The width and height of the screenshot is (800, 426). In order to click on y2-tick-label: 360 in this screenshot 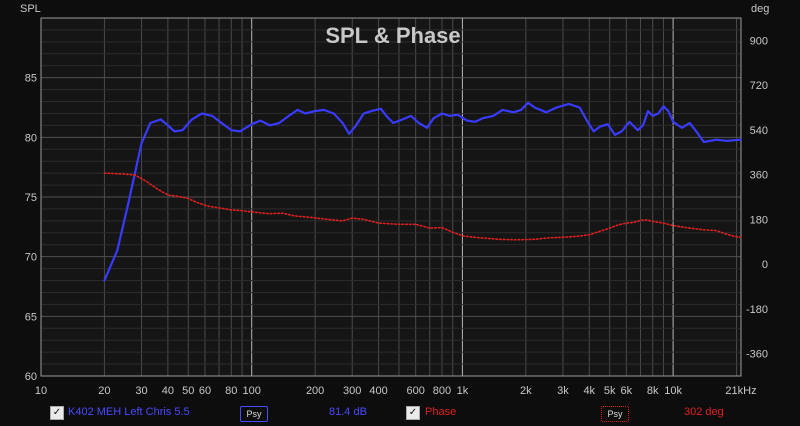, I will do `click(759, 176)`.